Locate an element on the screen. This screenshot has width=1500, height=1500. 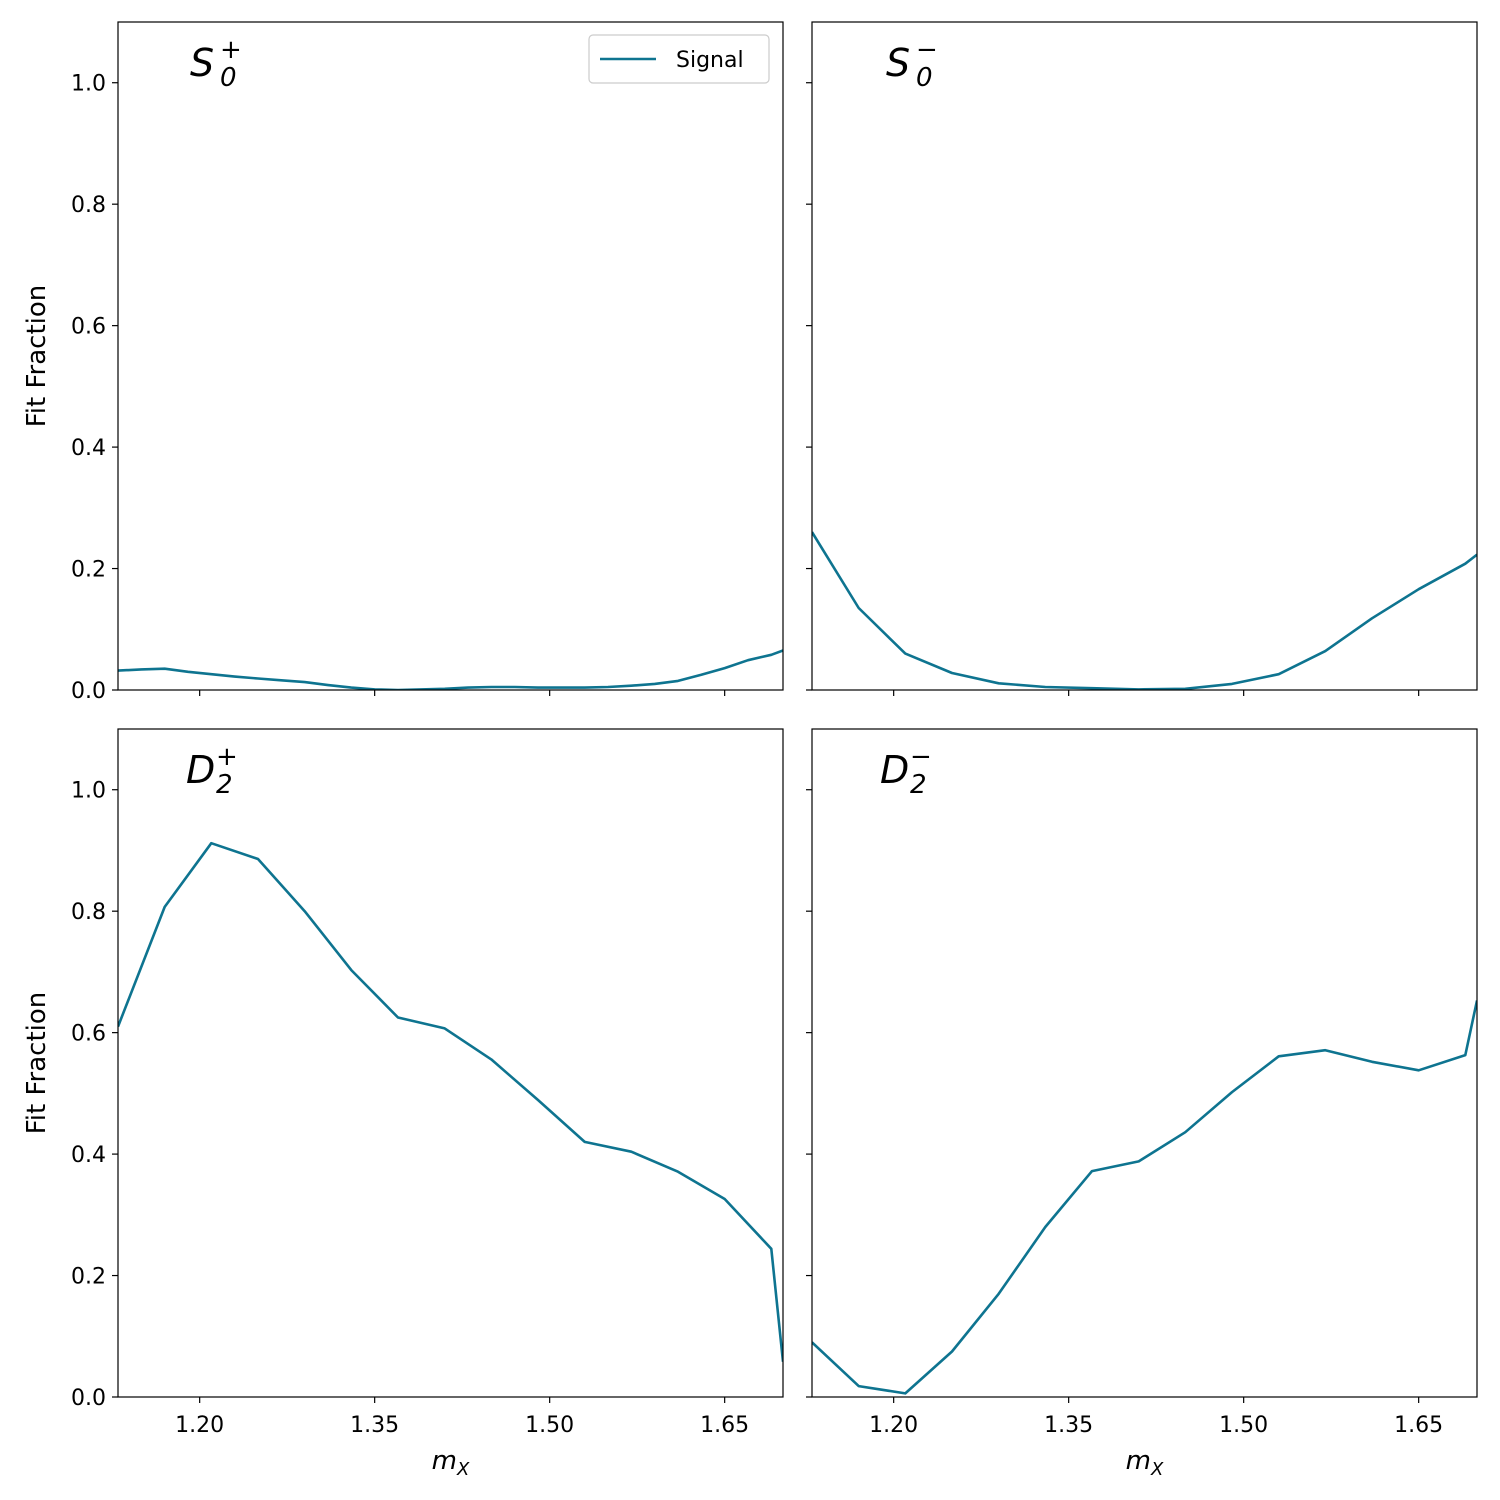
legend-box is located at coordinates (679, 59).